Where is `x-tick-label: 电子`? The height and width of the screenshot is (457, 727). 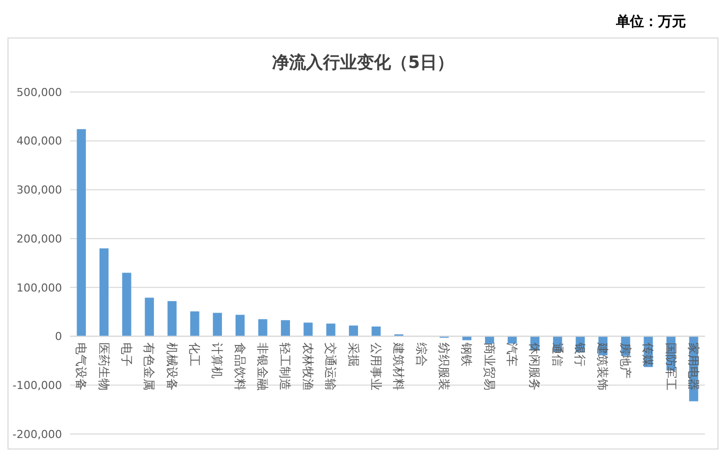
x-tick-label: 电子 is located at coordinates (126, 354).